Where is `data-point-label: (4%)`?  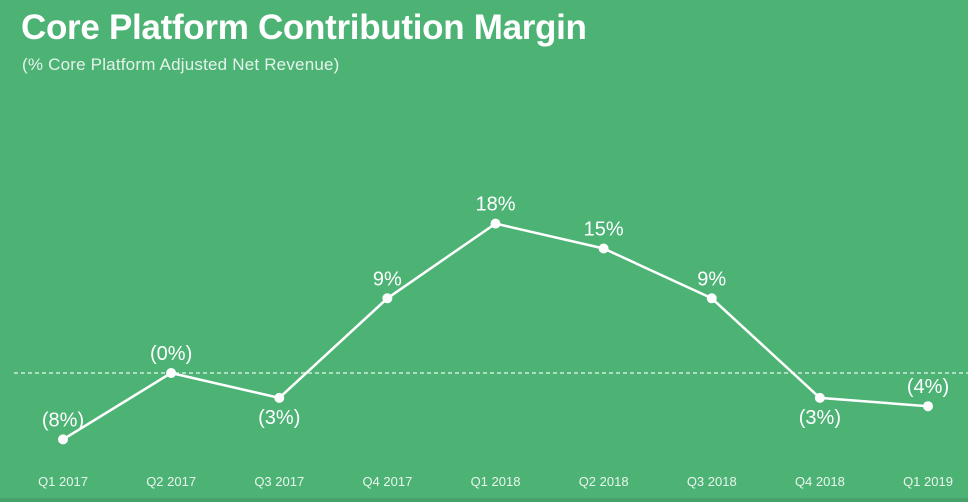 data-point-label: (4%) is located at coordinates (928, 387).